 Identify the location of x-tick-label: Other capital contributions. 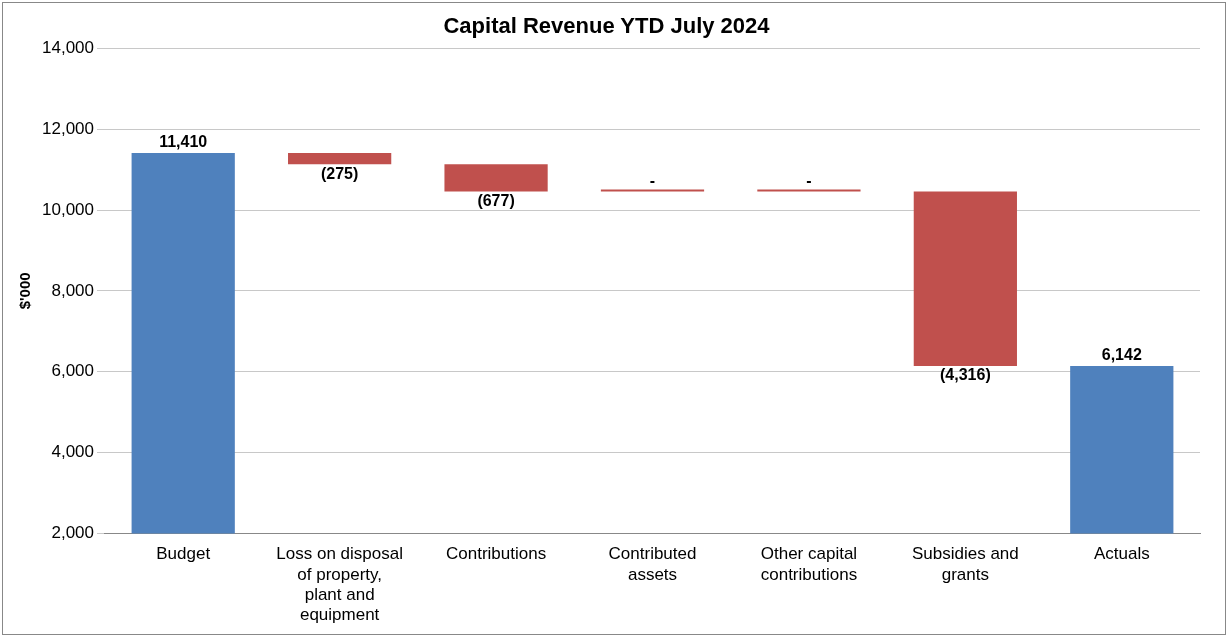
(809, 564).